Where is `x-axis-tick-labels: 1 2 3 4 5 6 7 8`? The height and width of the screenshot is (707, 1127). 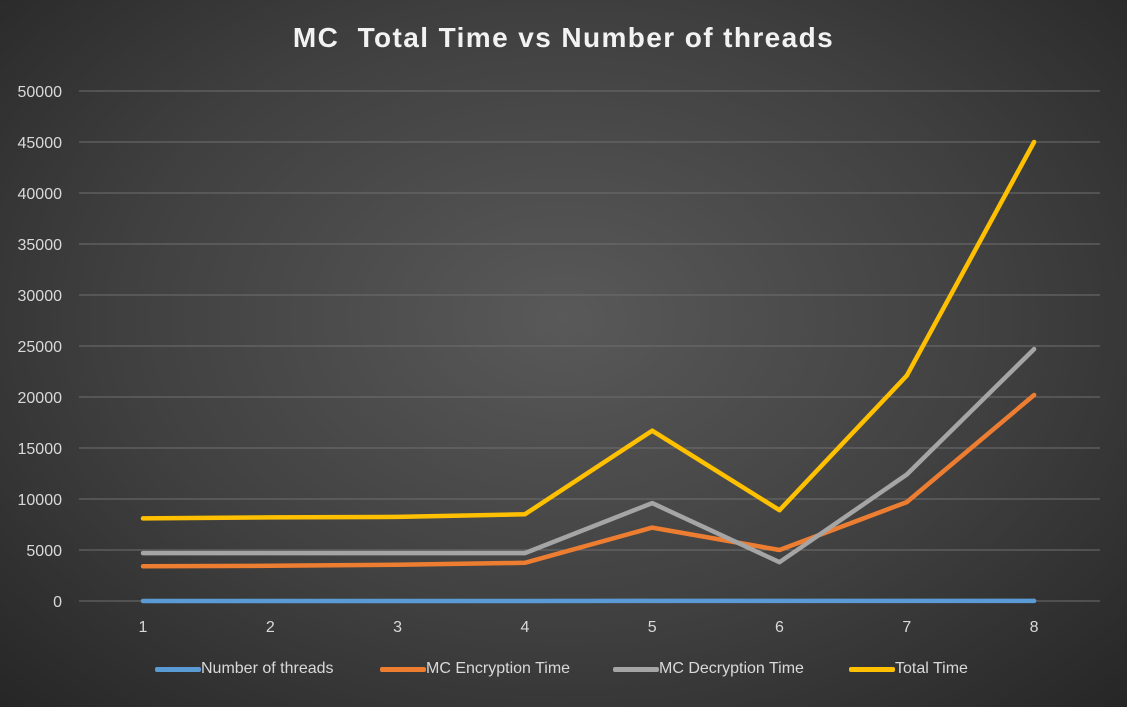 x-axis-tick-labels: 1 2 3 4 5 6 7 8 is located at coordinates (589, 627).